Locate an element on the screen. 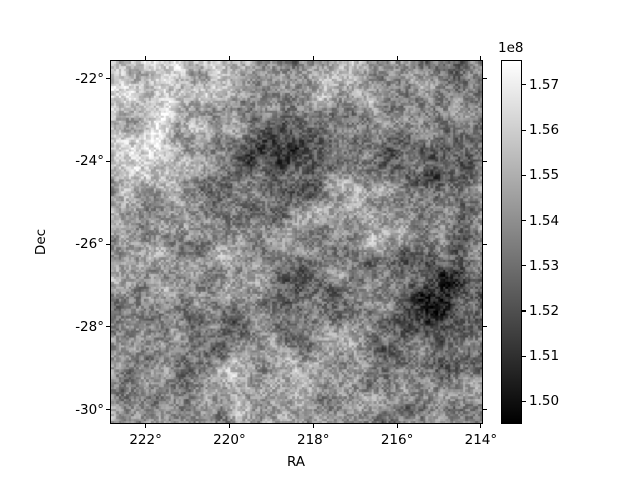  colorbar-tick-label: 1.54 is located at coordinates (544, 220).